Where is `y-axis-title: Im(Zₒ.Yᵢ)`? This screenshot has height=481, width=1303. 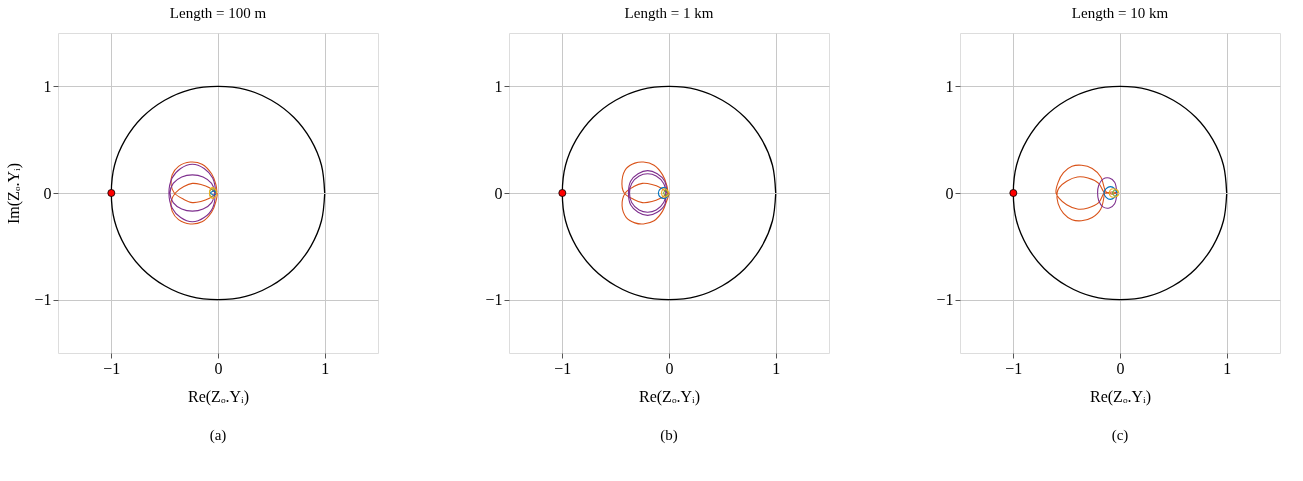 y-axis-title: Im(Zₒ.Yᵢ) is located at coordinates (14, 193).